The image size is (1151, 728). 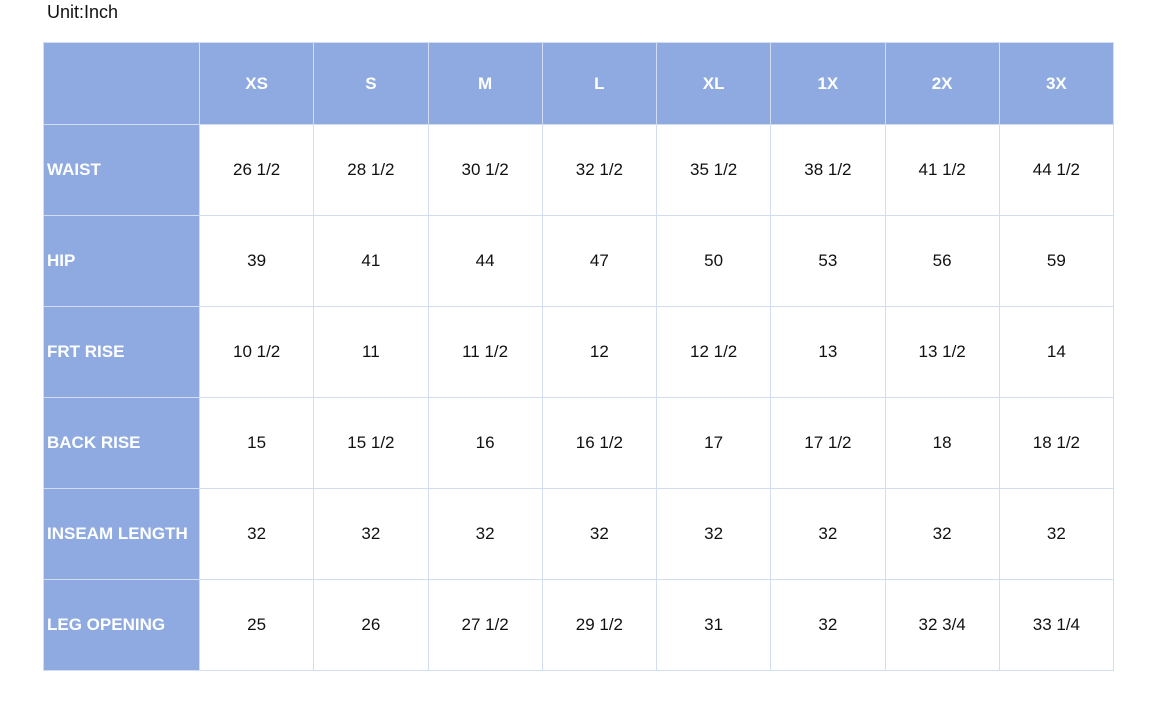 I want to click on table-row: FRT RISE 10 1/2 11 11 1/2 12 12 1/2 13 13 1/2 14, so click(x=579, y=352).